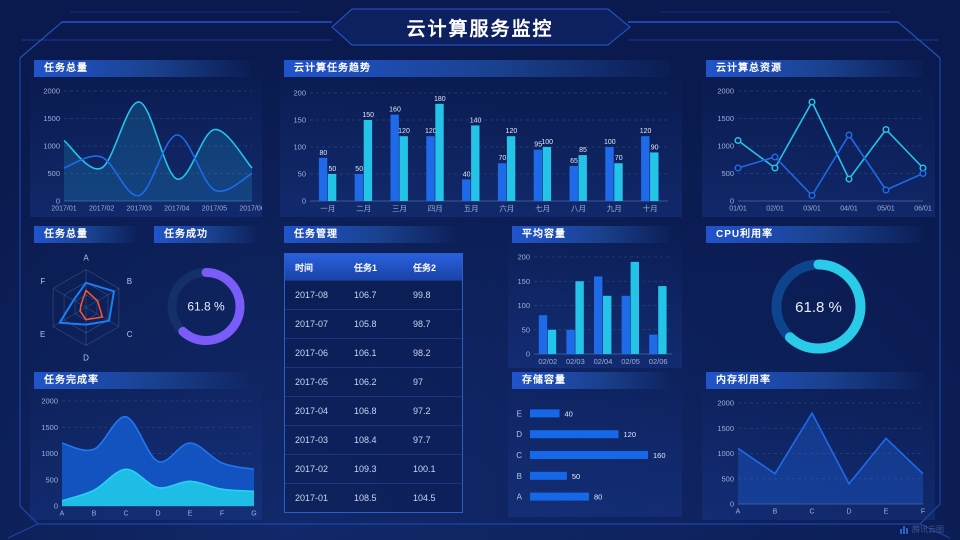 The width and height of the screenshot is (960, 540). What do you see at coordinates (603, 361) in the screenshot?
I see `svg-text: 02/04` at bounding box center [603, 361].